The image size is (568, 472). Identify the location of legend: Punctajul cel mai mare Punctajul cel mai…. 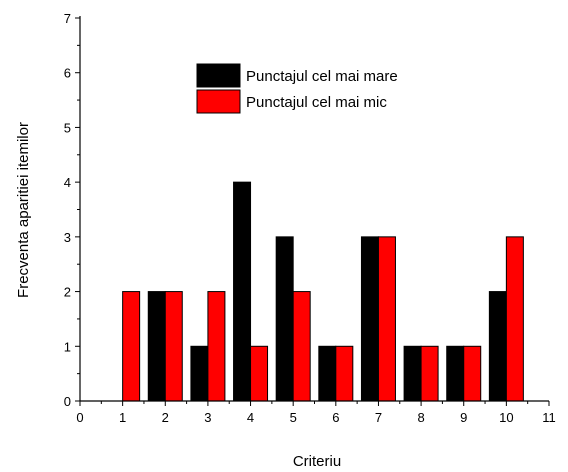
(297, 88).